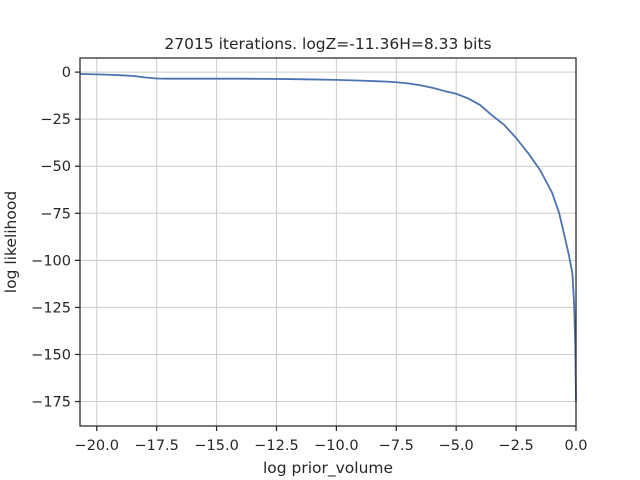 This screenshot has height=480, width=640. Describe the element at coordinates (327, 44) in the screenshot. I see `chart-title: 27015 iterations. logZ=-11.36H=8.33 bits` at that location.